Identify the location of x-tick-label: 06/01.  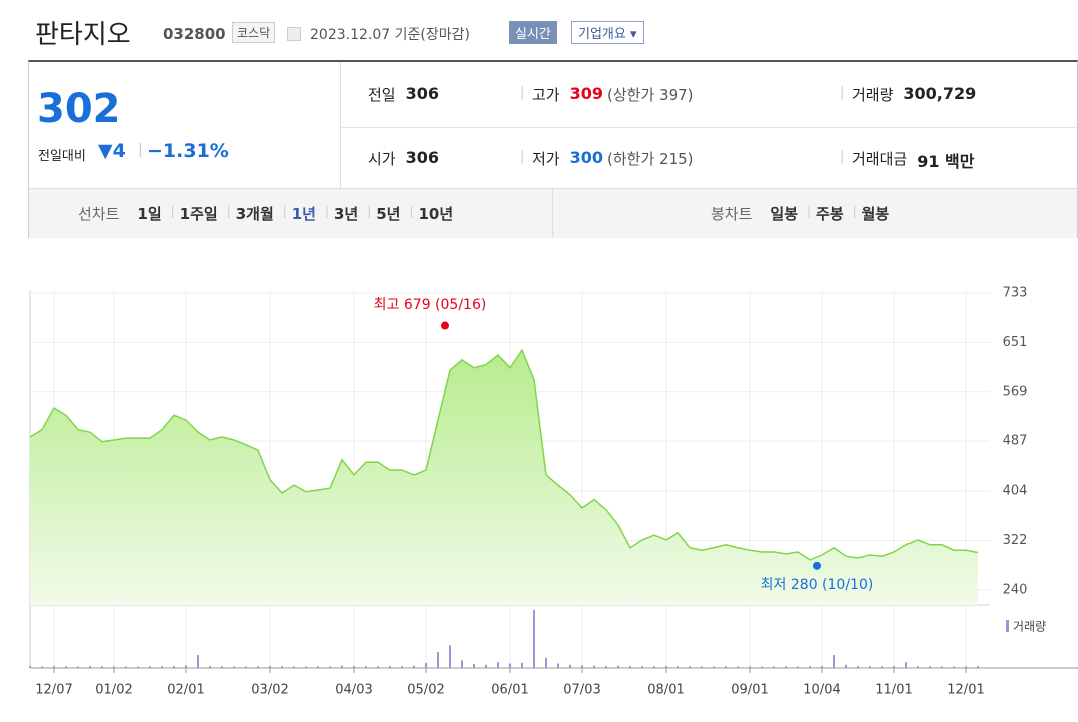
(509, 690).